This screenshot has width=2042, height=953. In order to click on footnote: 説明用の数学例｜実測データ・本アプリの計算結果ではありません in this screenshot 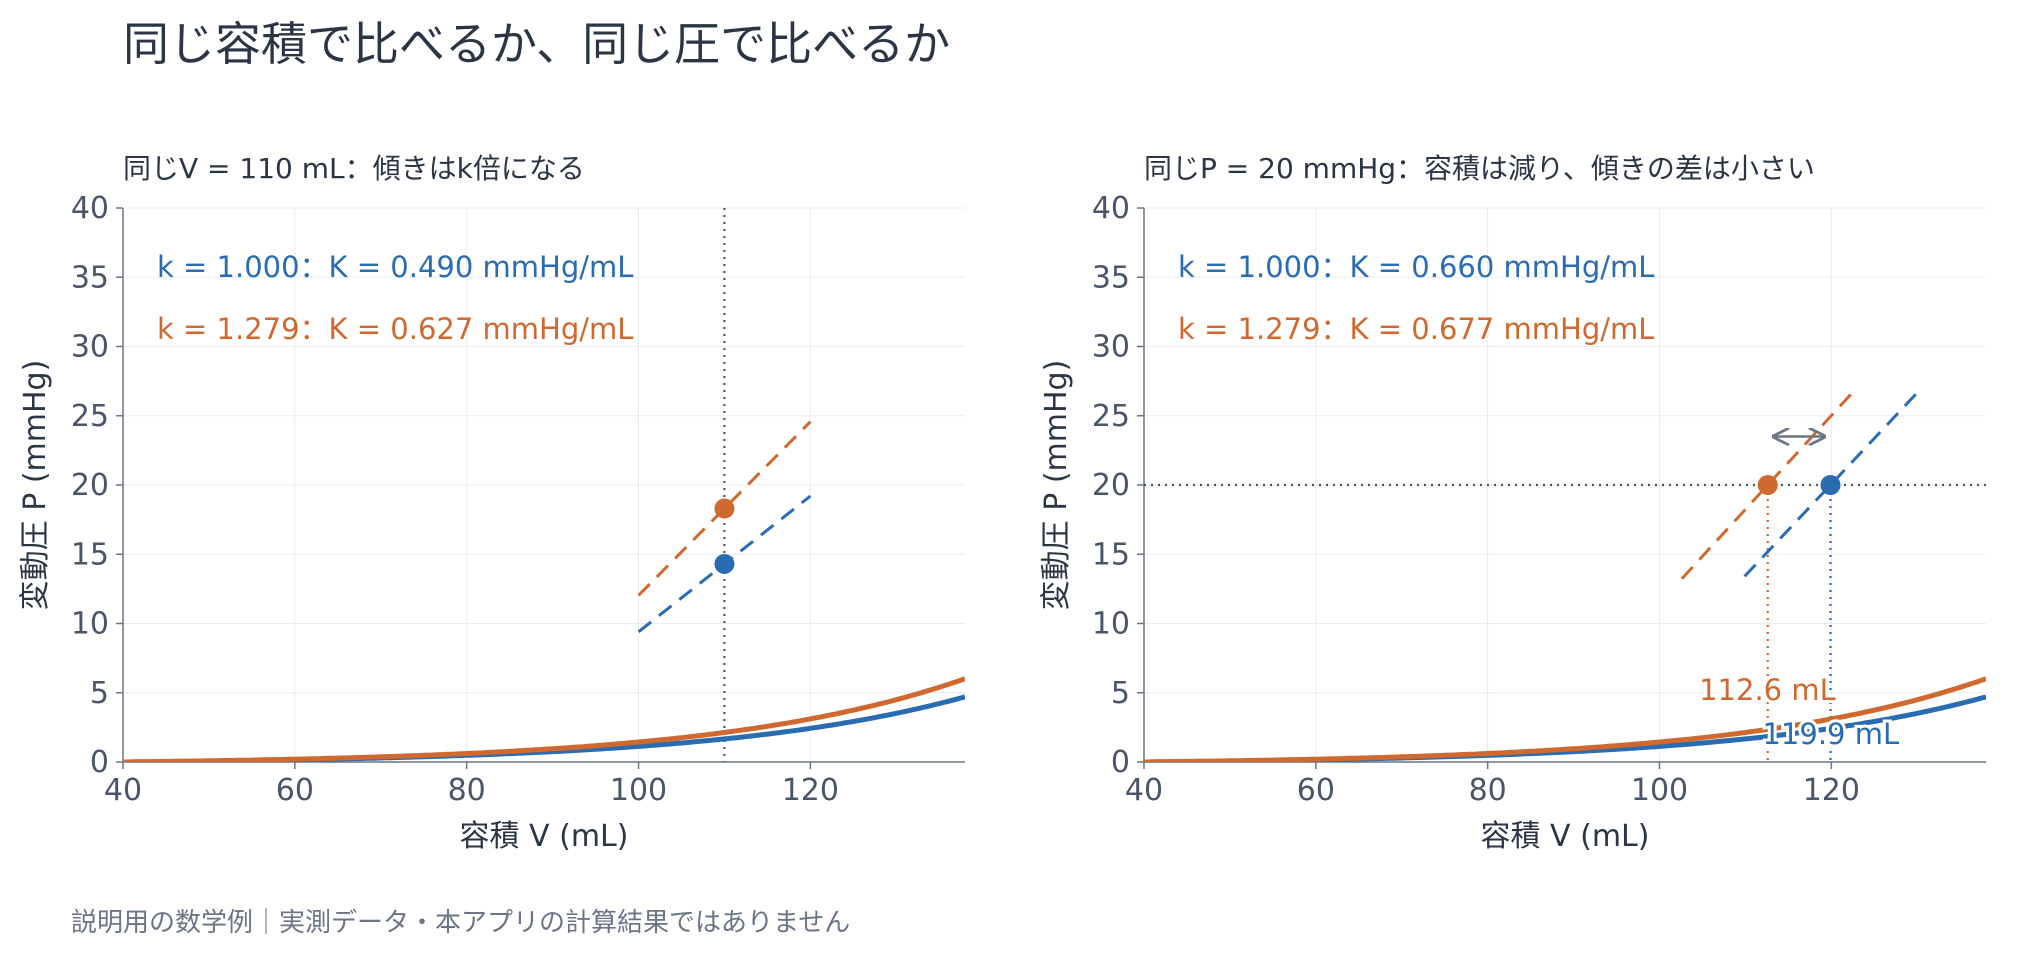, I will do `click(461, 923)`.